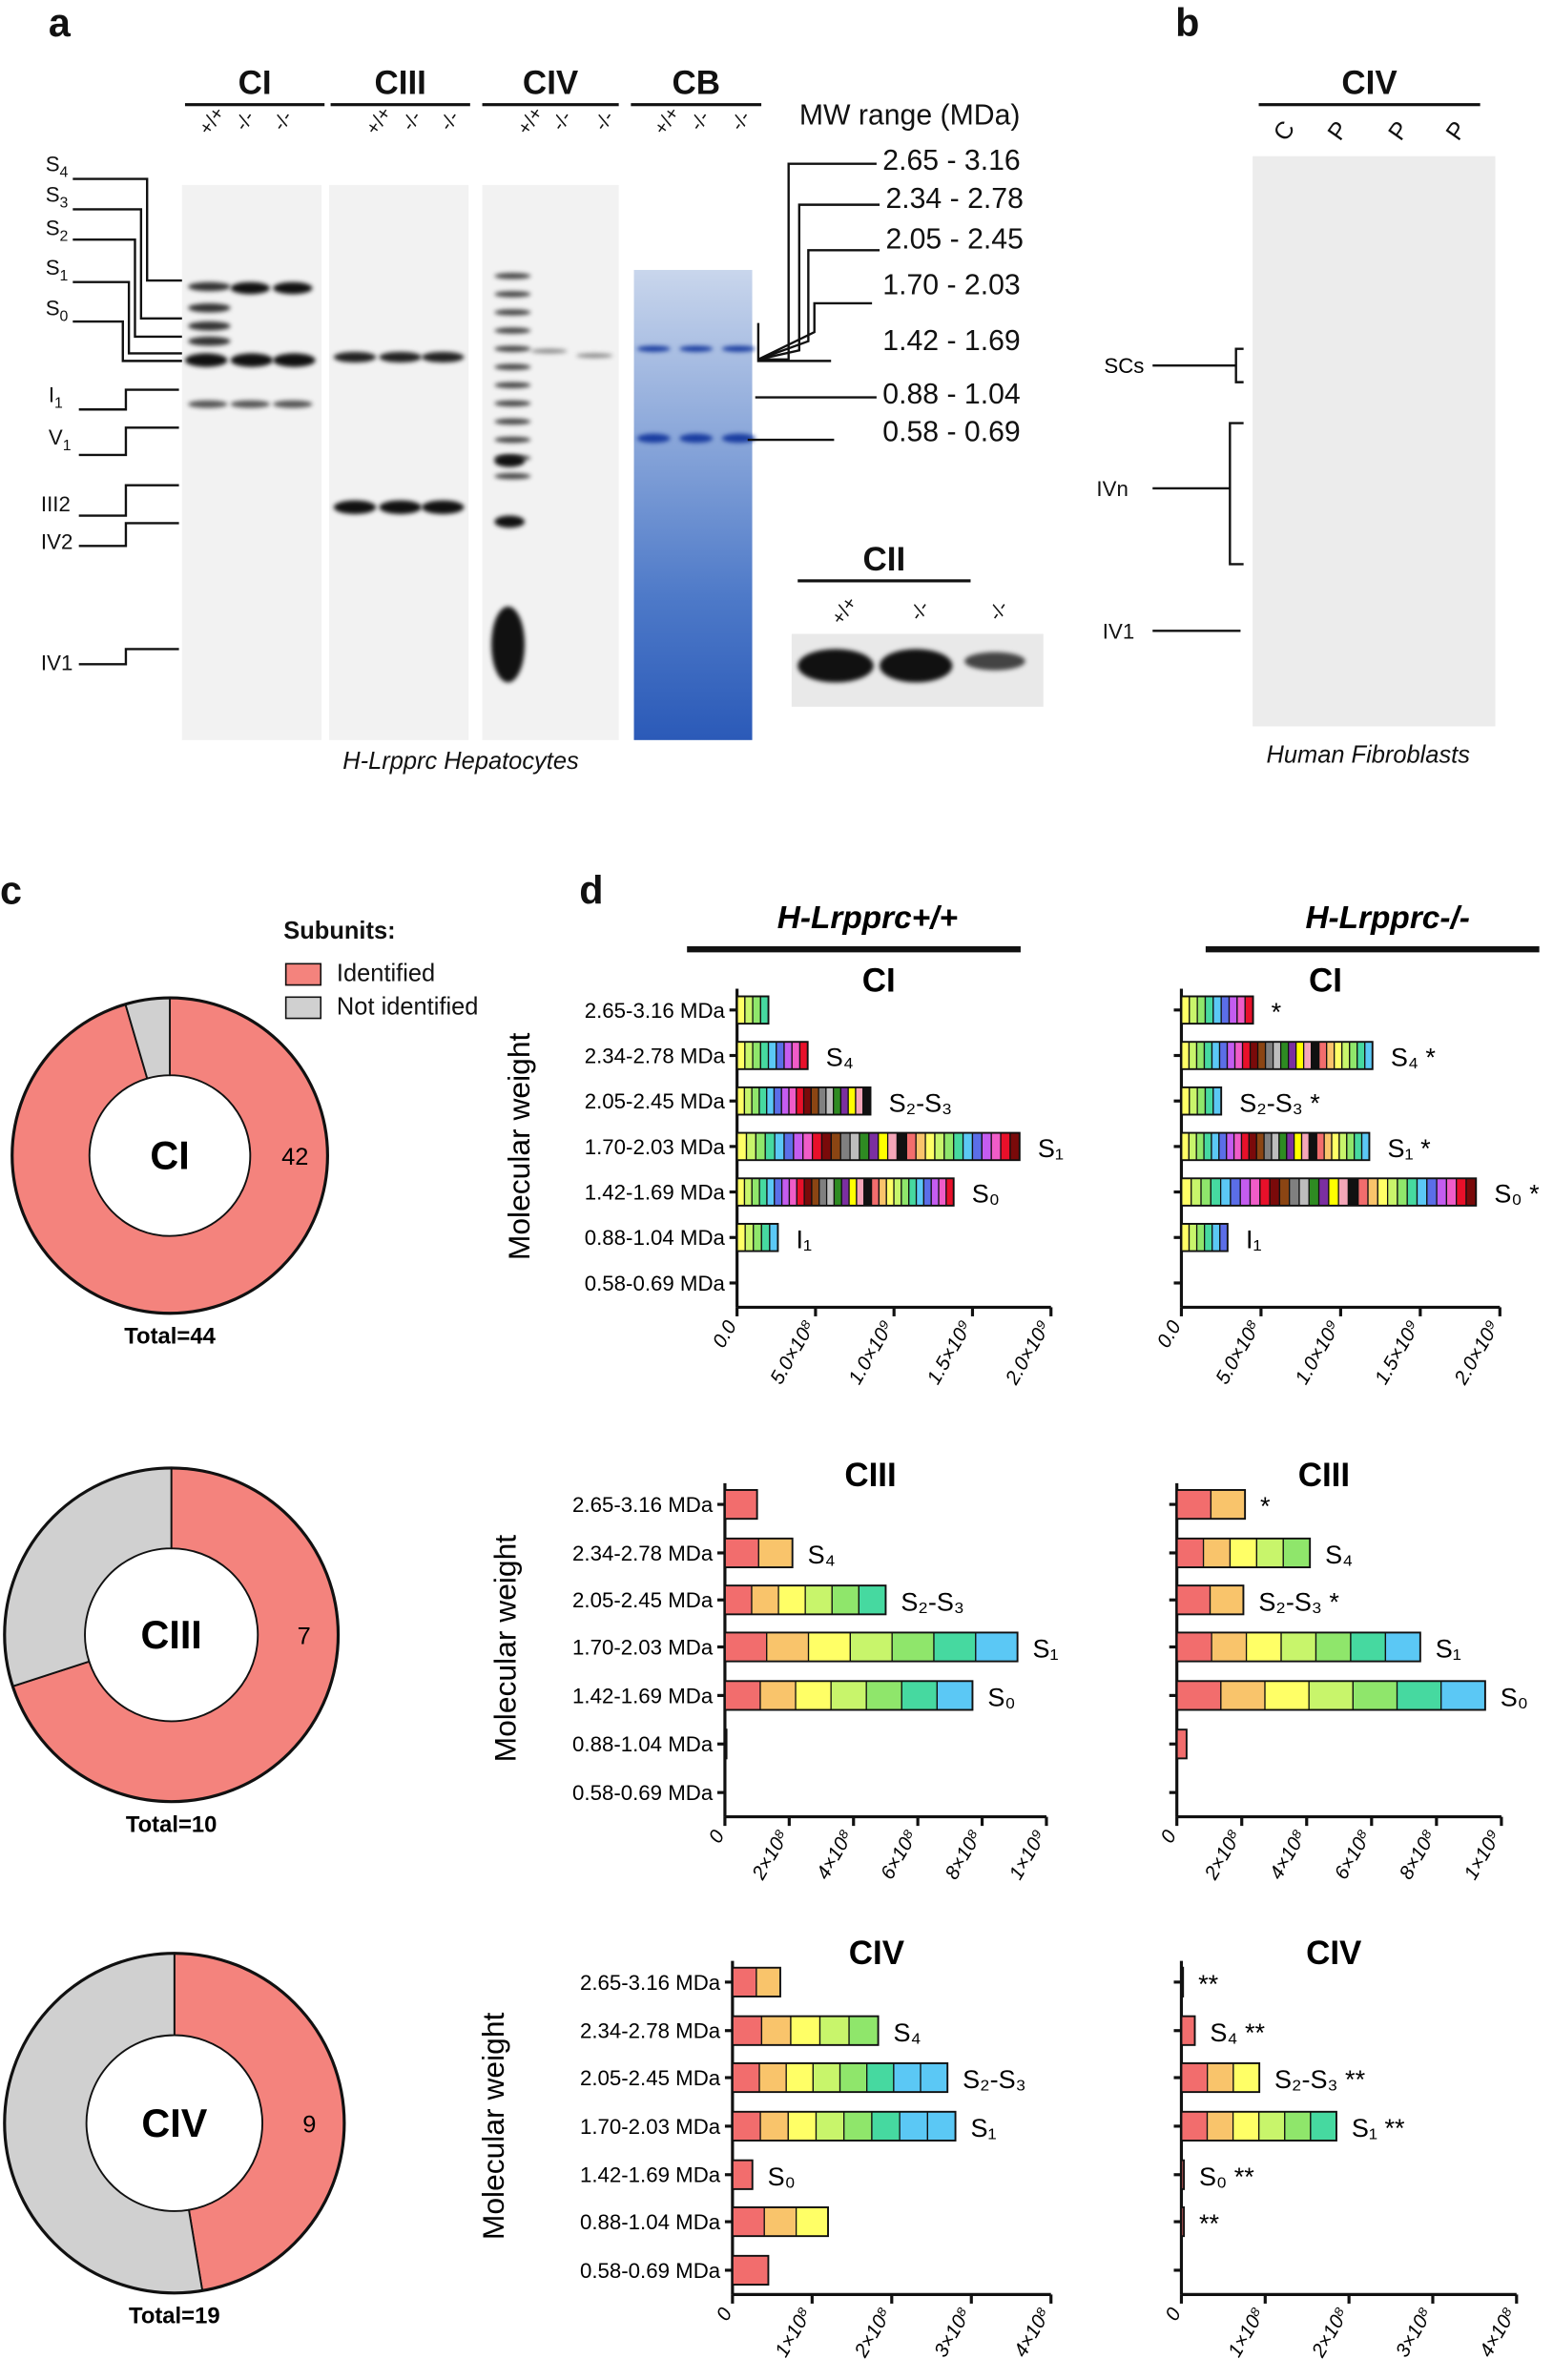  Describe the element at coordinates (1369, 85) in the screenshot. I see `header-civ-b: CIV` at that location.